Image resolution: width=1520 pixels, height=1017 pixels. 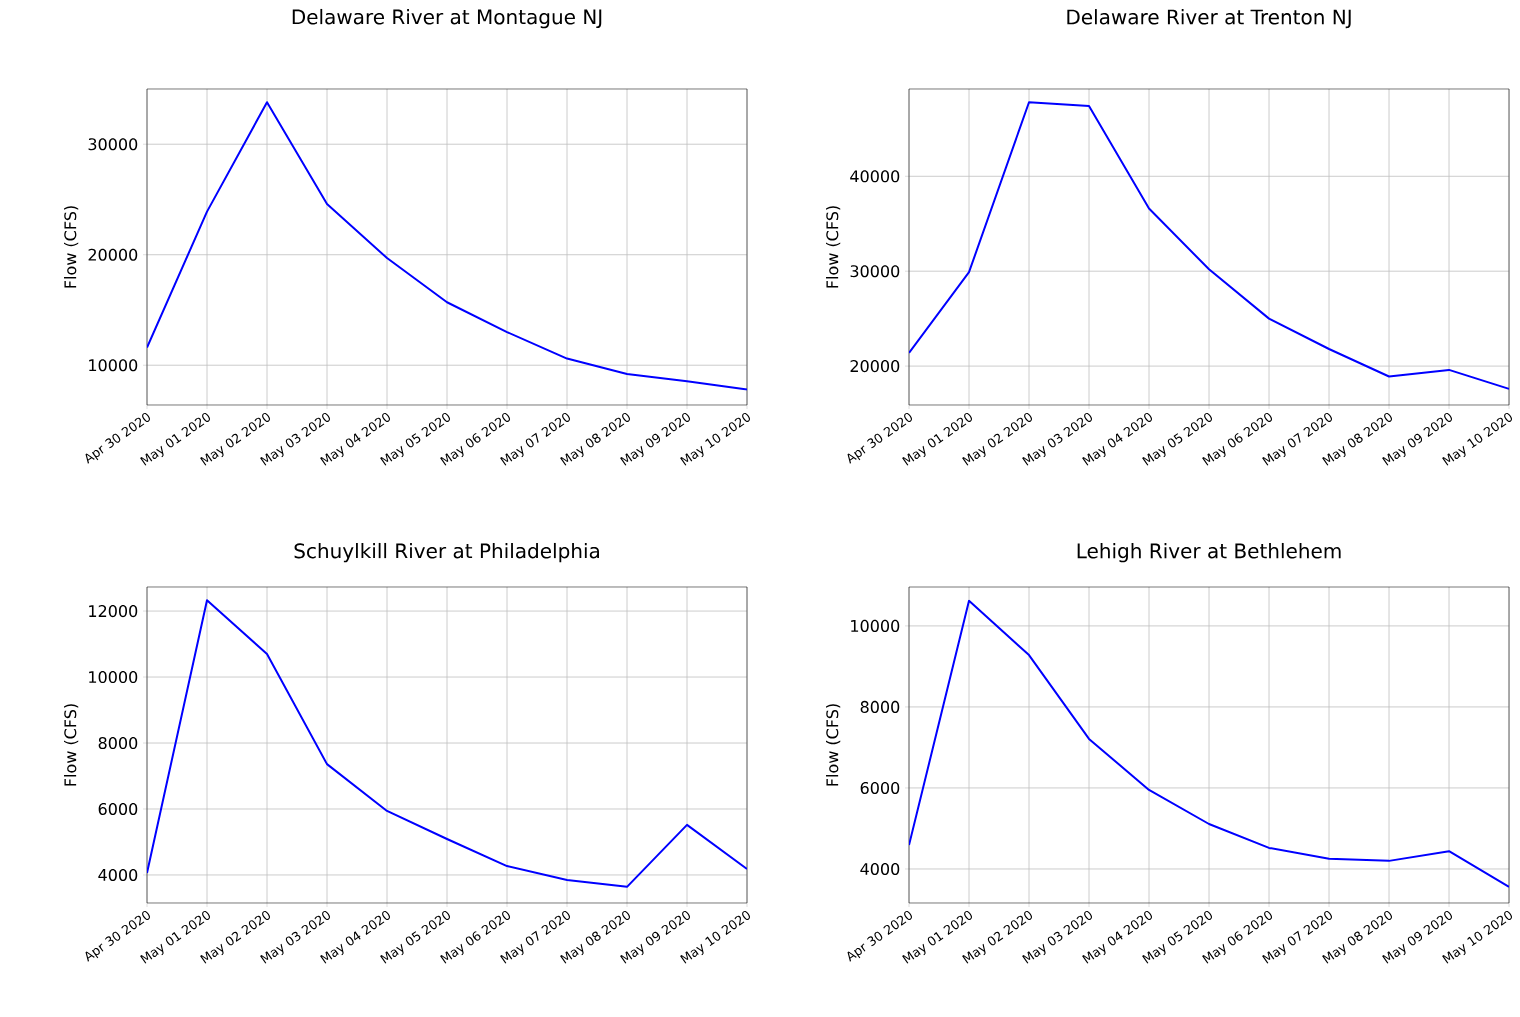 I want to click on chart-title: Schuylkill River at Philadelphia, so click(x=446, y=552).